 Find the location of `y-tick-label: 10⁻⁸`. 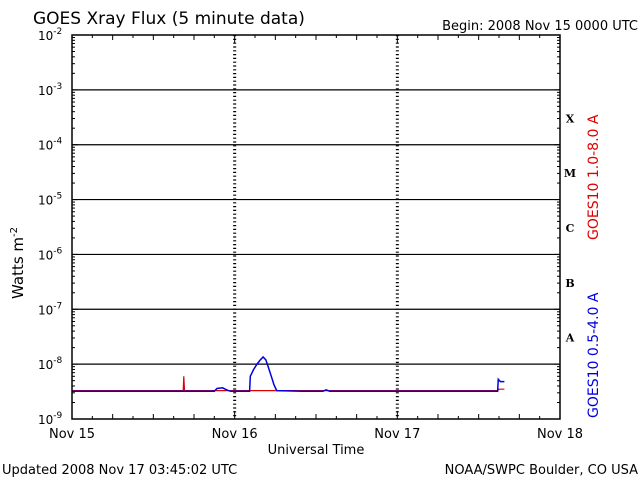

y-tick-label: 10⁻⁸ is located at coordinates (50, 364).